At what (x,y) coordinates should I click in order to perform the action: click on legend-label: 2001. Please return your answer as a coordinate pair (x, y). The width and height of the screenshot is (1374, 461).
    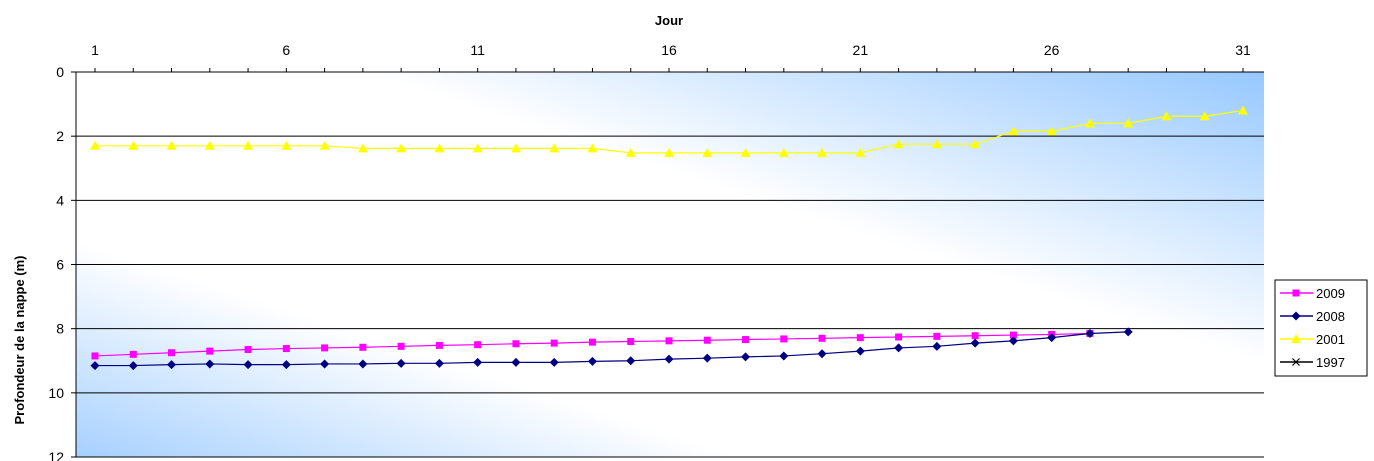
    Looking at the image, I should click on (1330, 339).